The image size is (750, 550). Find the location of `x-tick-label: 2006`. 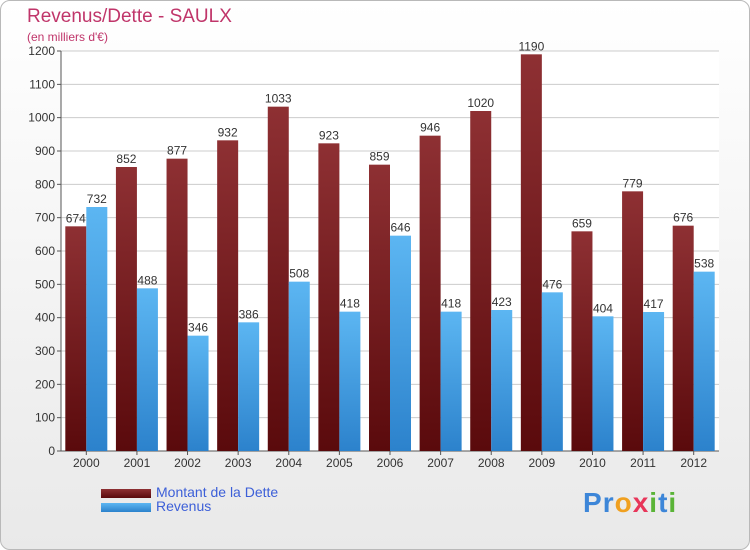

x-tick-label: 2006 is located at coordinates (390, 463).